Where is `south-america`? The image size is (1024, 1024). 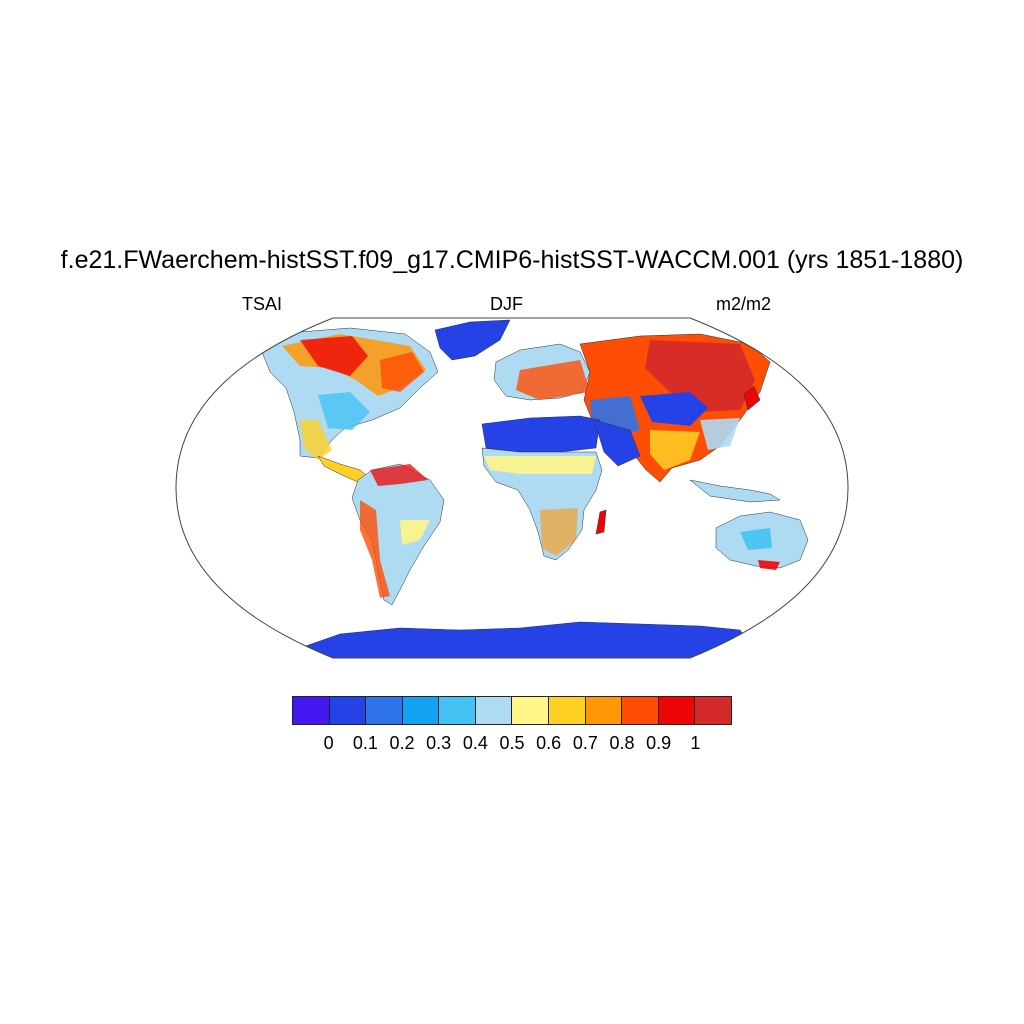 south-america is located at coordinates (398, 534).